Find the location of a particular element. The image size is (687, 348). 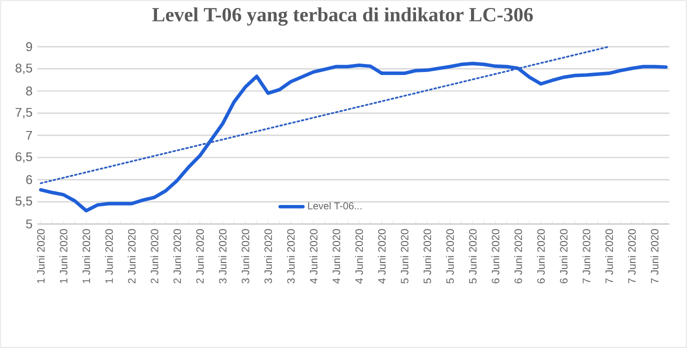

y-tick-label: 6,5 is located at coordinates (24, 157).